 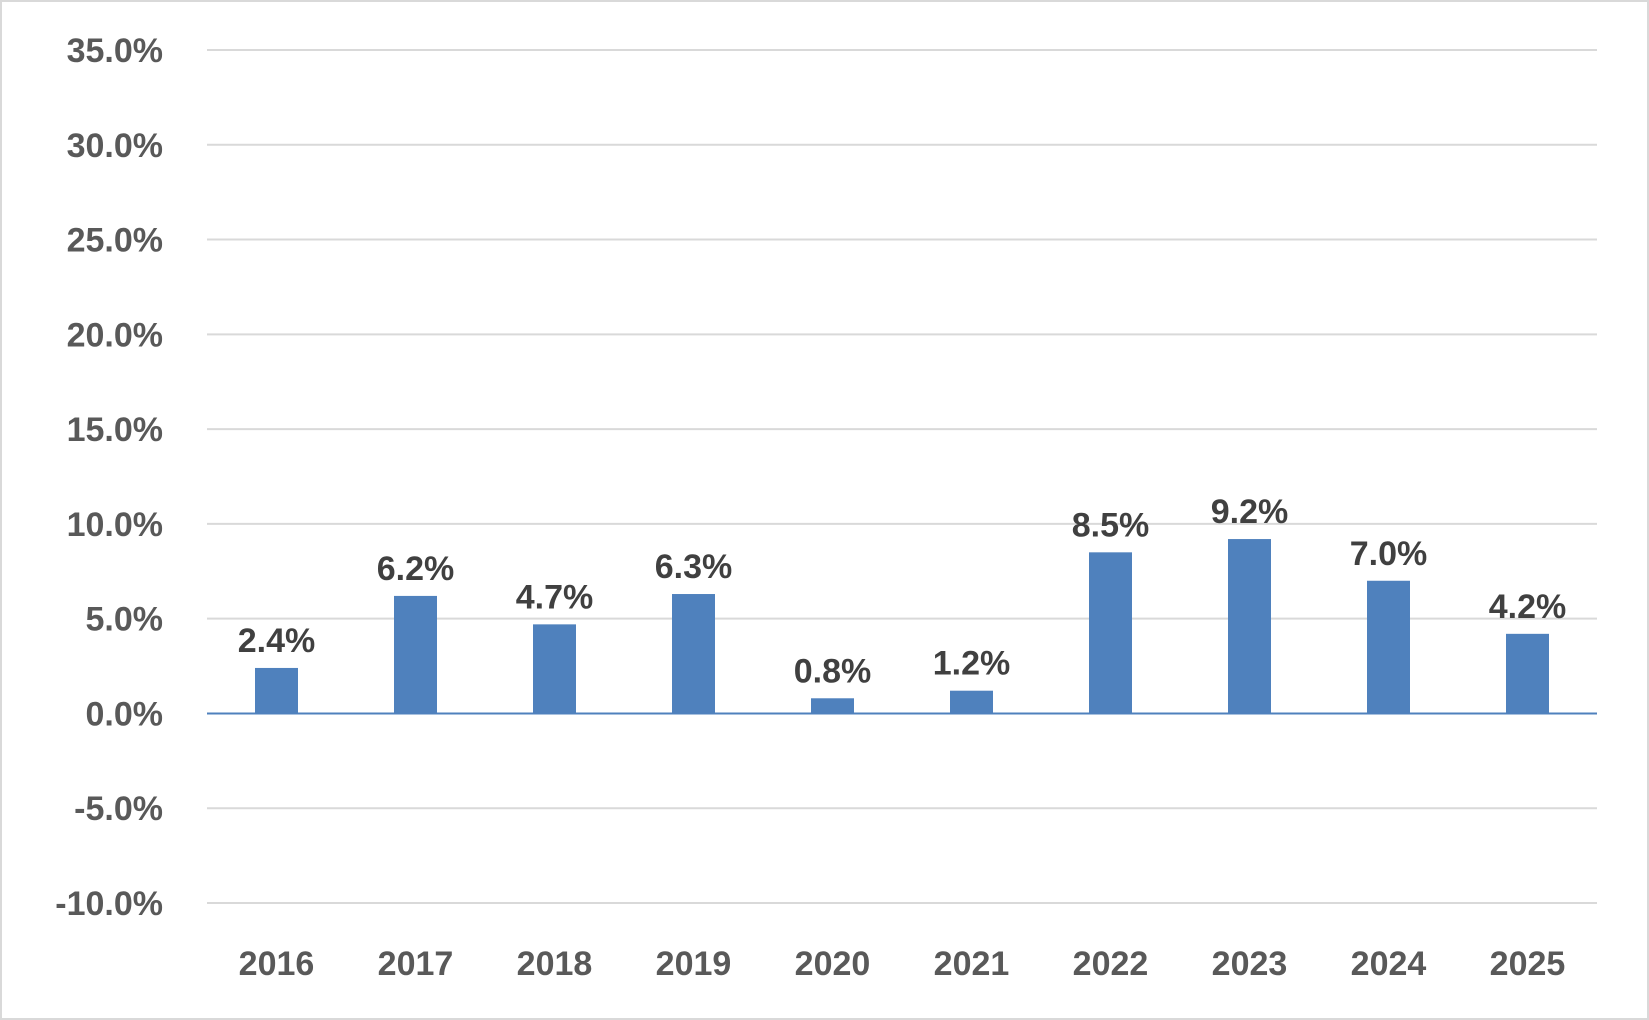 What do you see at coordinates (118, 809) in the screenshot?
I see `y-tick-label: -5.0%` at bounding box center [118, 809].